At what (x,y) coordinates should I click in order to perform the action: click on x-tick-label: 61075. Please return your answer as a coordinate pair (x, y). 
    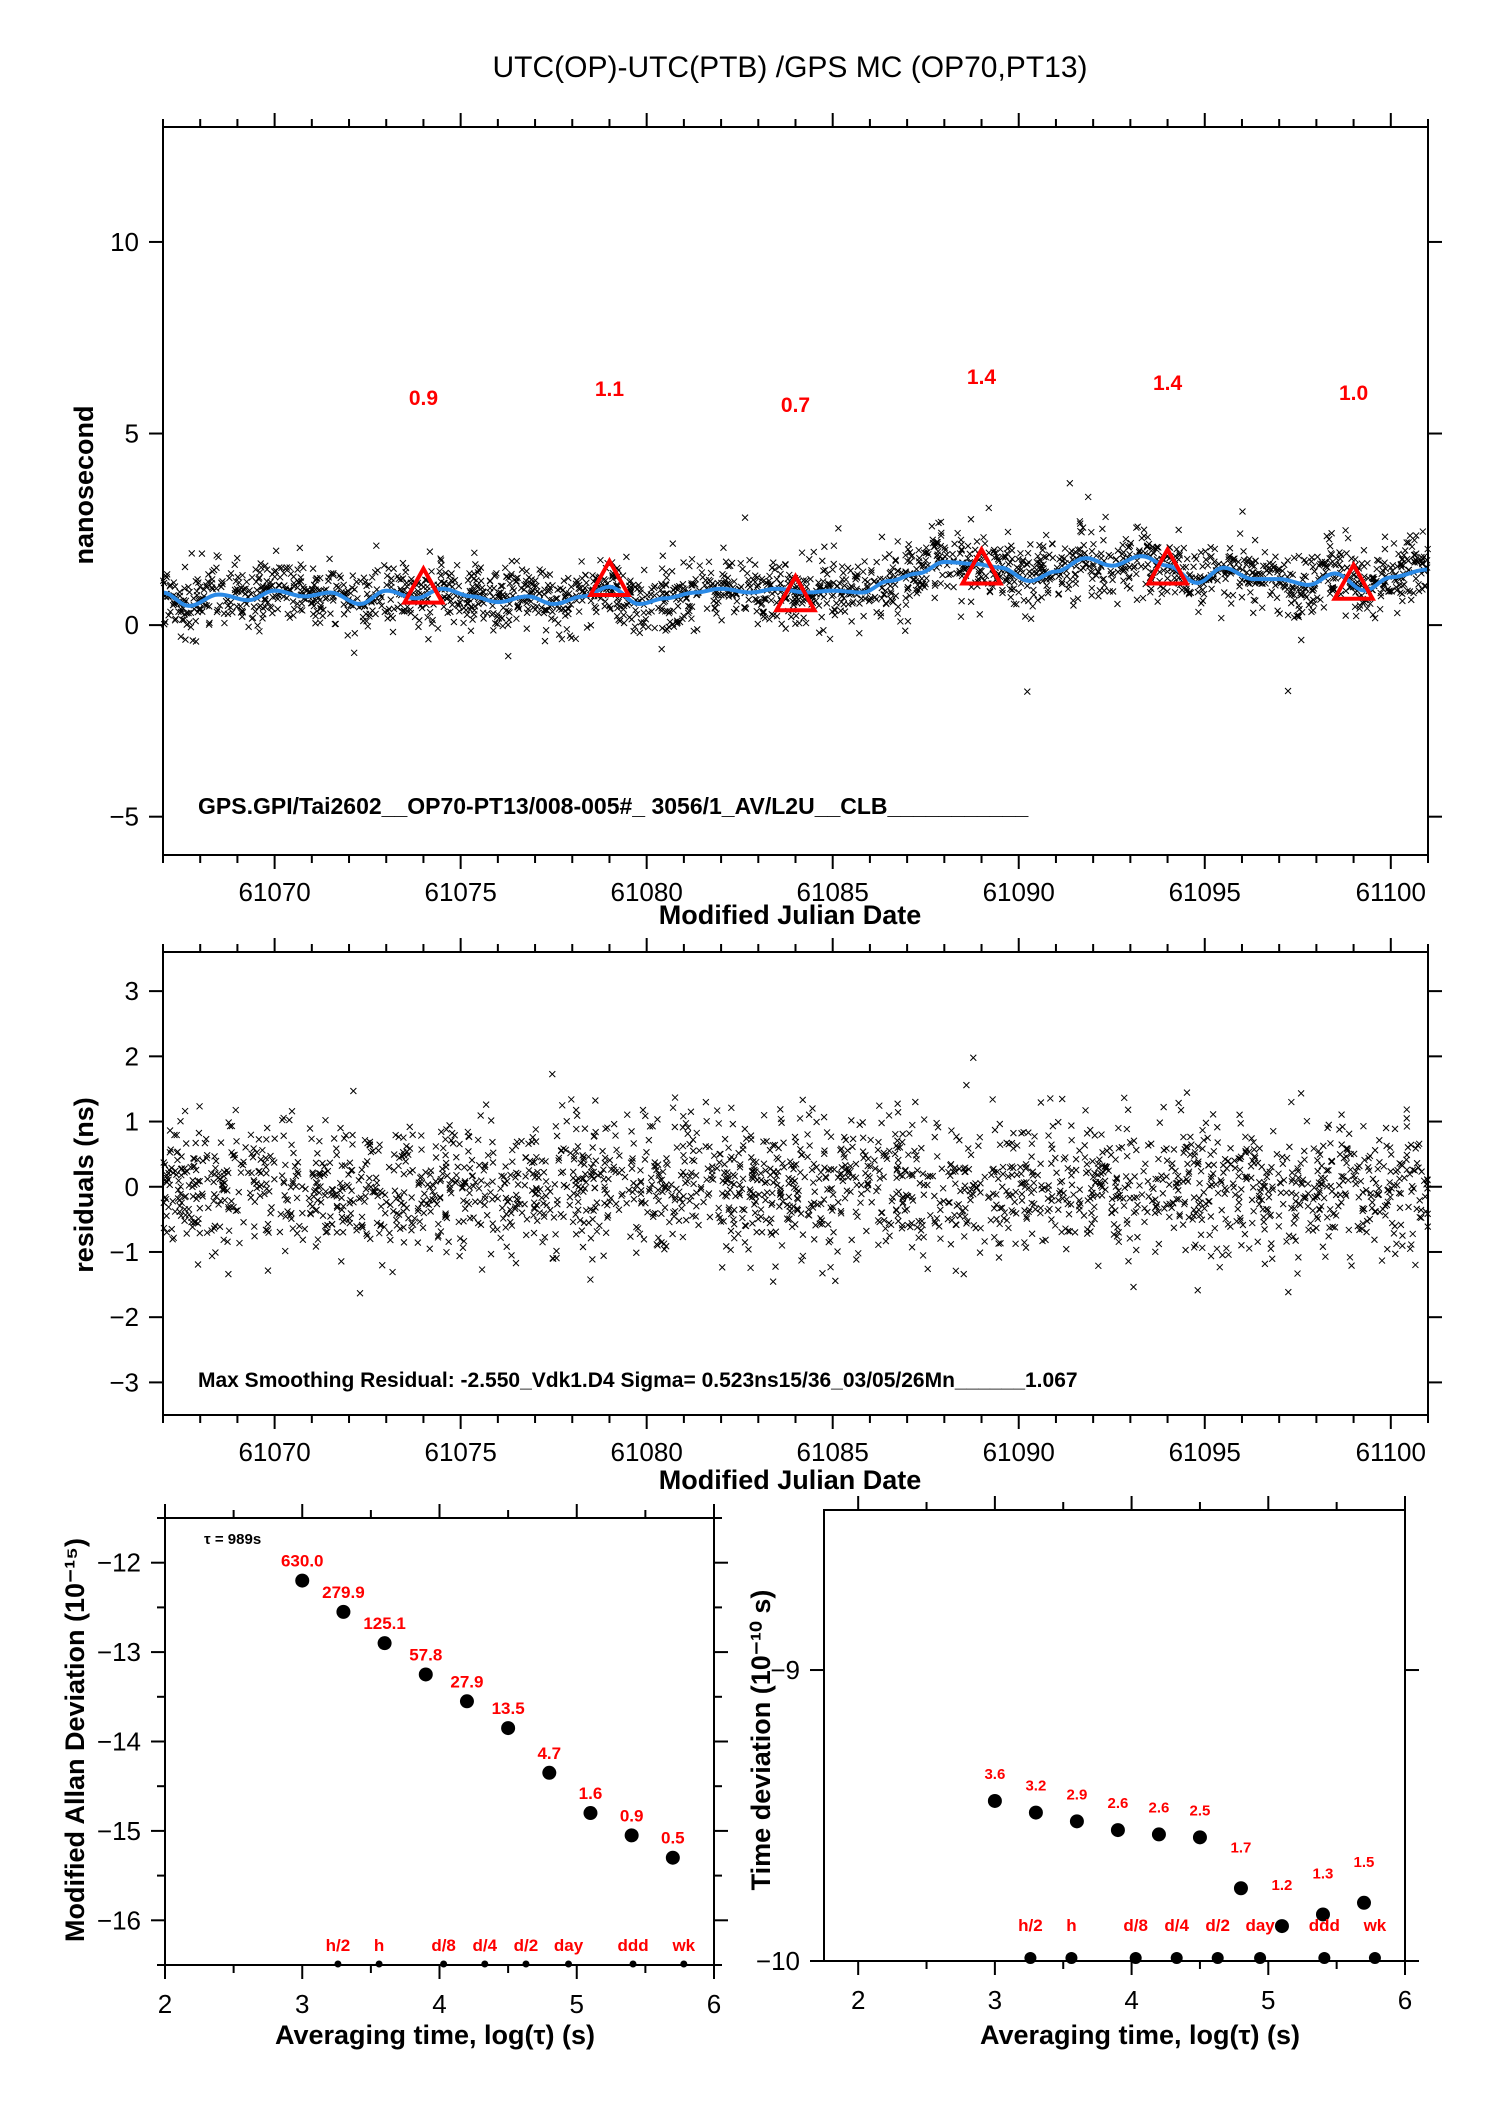
    Looking at the image, I should click on (460, 892).